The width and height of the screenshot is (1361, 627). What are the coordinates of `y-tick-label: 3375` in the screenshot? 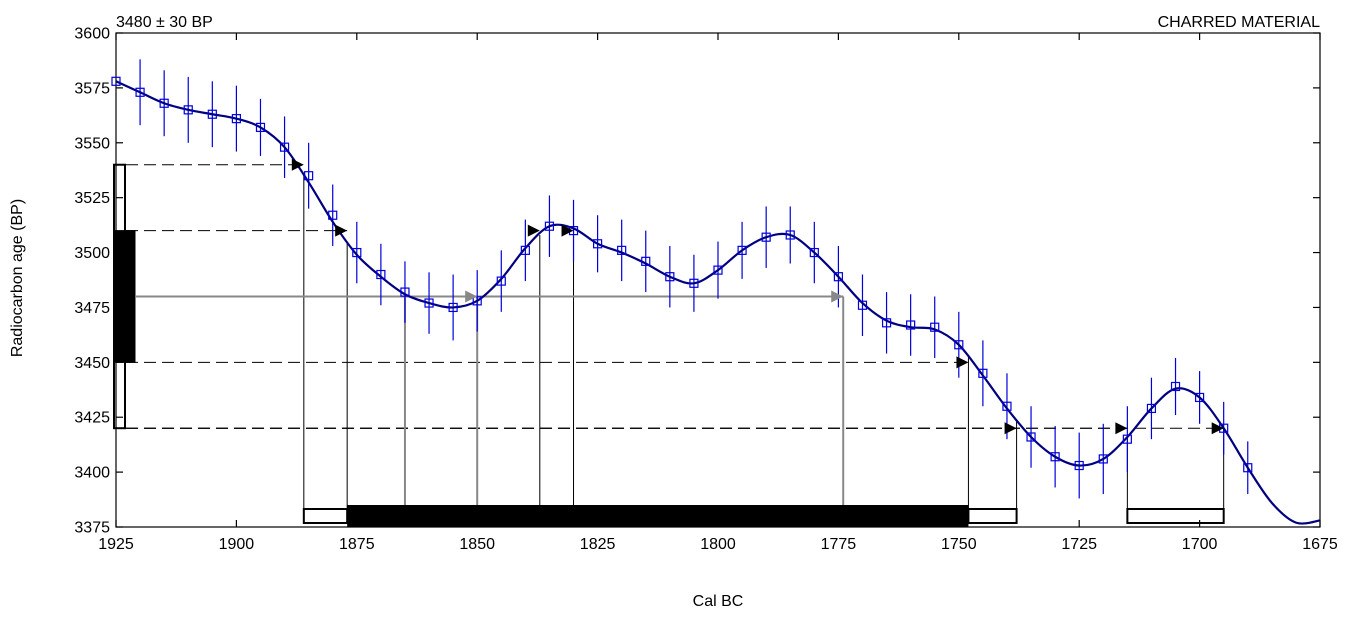 It's located at (92, 528).